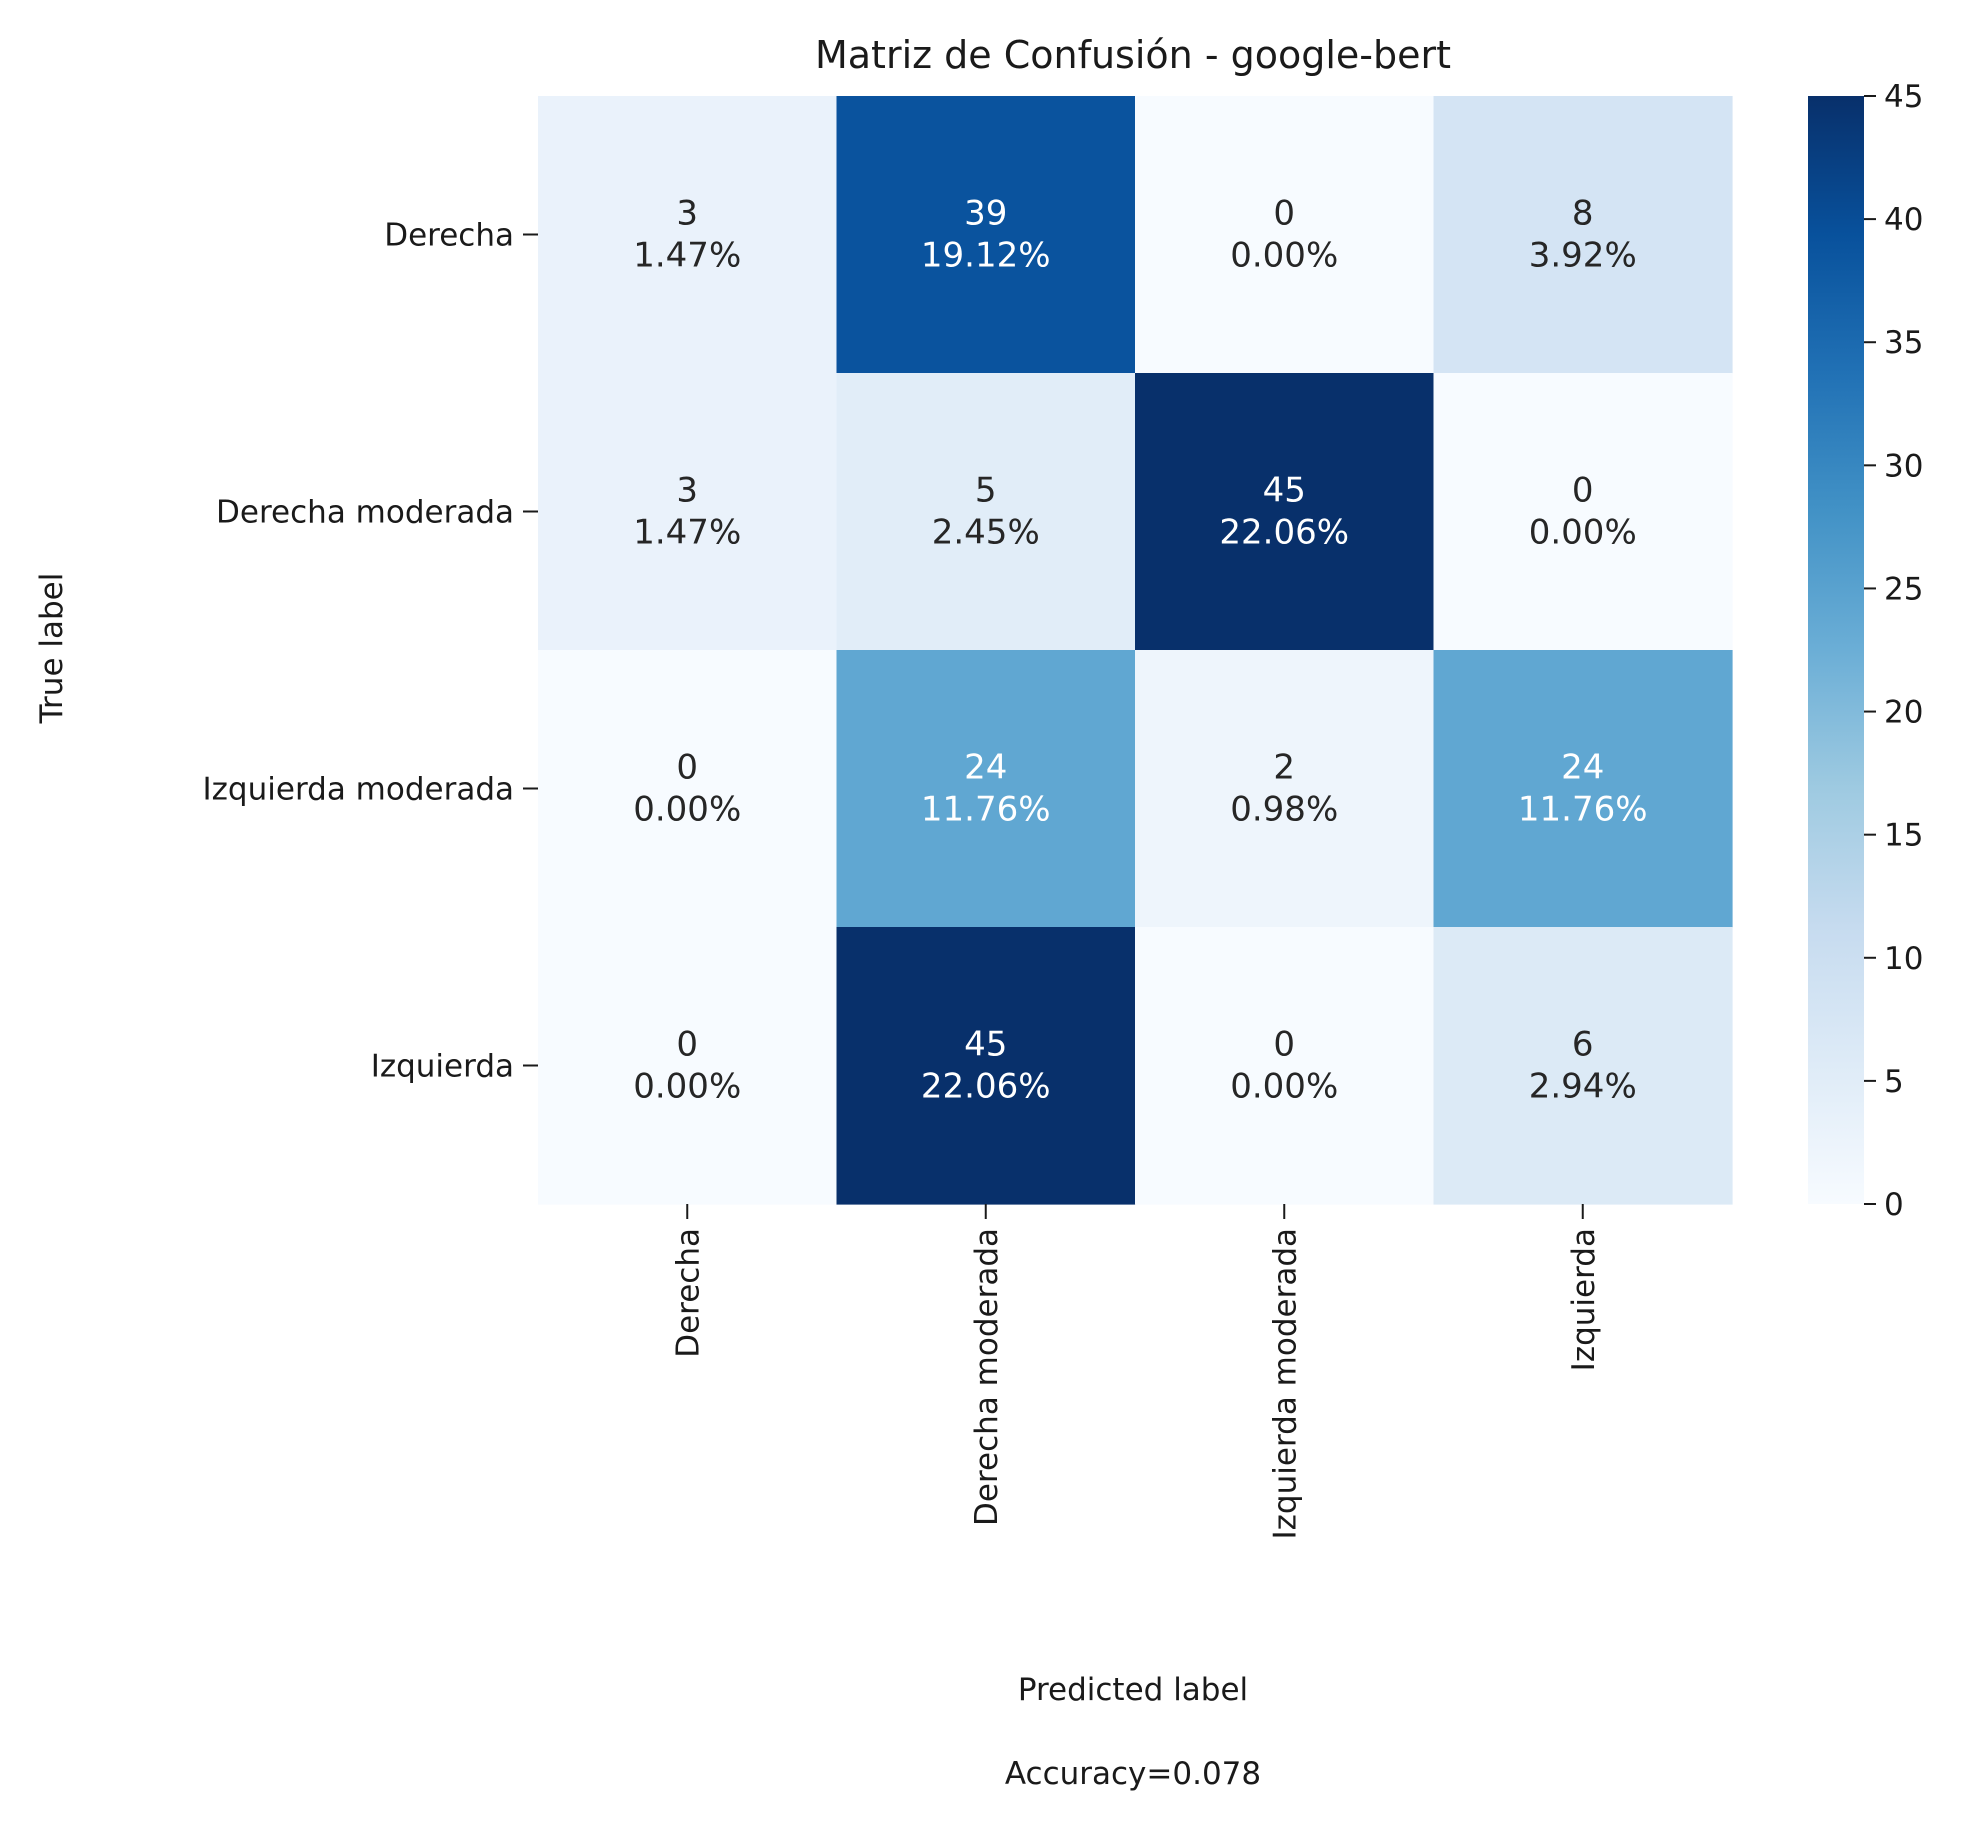 Image resolution: width=1968 pixels, height=1836 pixels. What do you see at coordinates (1583, 256) in the screenshot?
I see `cell-percentage: 3.92%` at bounding box center [1583, 256].